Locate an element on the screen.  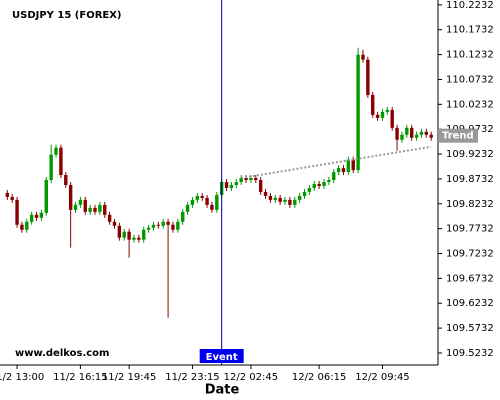
x-axis-label: Date is located at coordinates (222, 390).